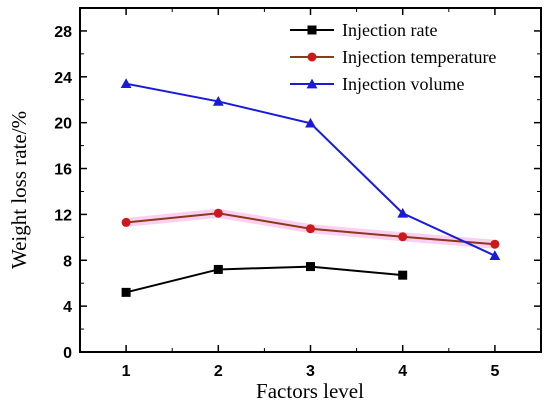 The image size is (550, 408). I want to click on legend-item-1: Injection rate, so click(363, 30).